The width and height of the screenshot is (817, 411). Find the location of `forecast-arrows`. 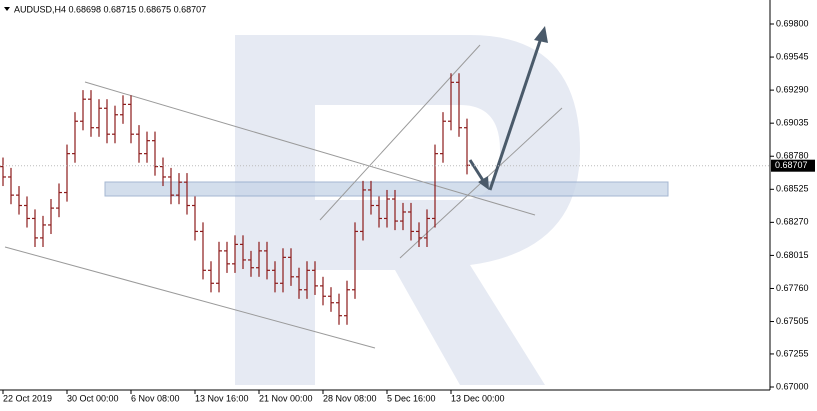

forecast-arrows is located at coordinates (508, 108).